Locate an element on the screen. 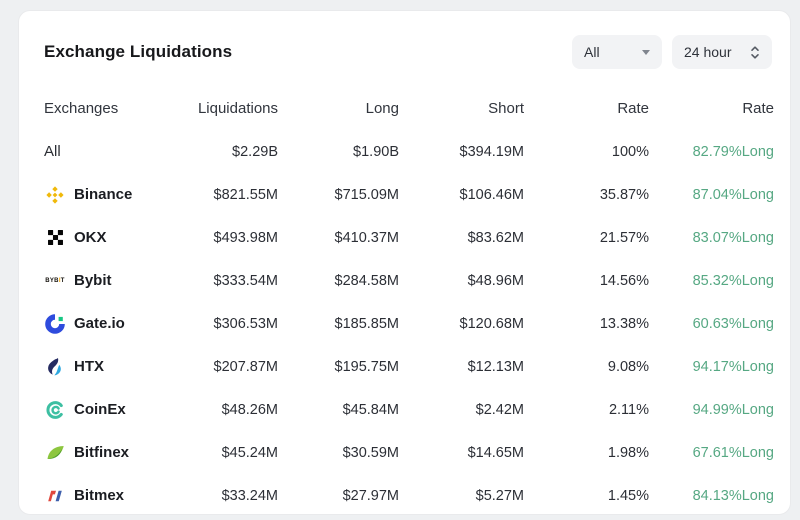 Image resolution: width=800 pixels, height=520 pixels. table-row: All $2.29B $1.90B $394.19M 100% 82.79%Long is located at coordinates (409, 151).